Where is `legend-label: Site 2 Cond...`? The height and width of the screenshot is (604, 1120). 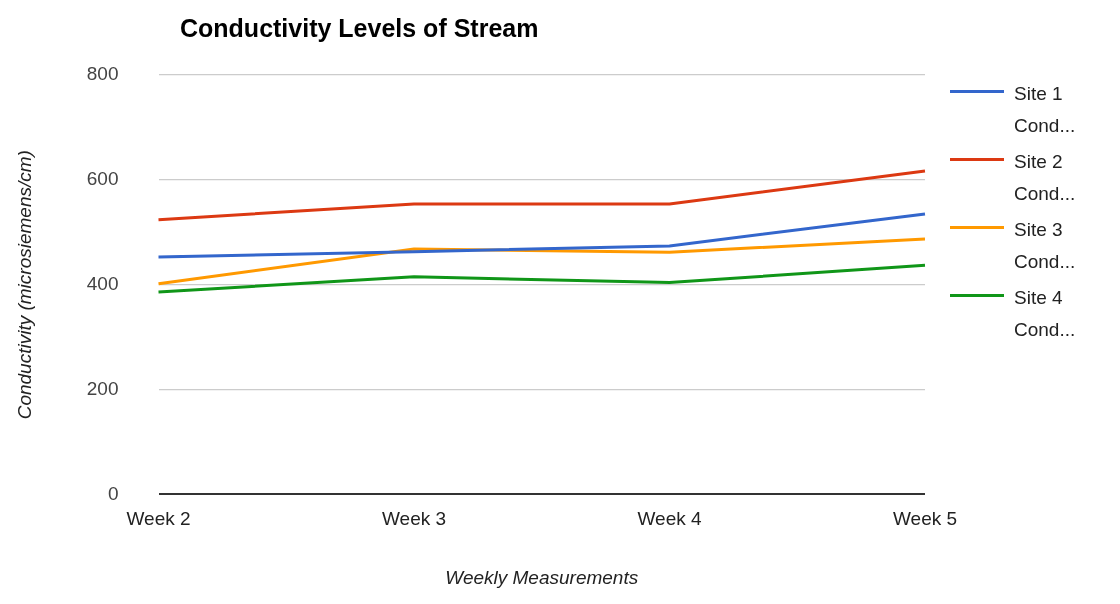
legend-label: Site 2 Cond... is located at coordinates (1045, 178).